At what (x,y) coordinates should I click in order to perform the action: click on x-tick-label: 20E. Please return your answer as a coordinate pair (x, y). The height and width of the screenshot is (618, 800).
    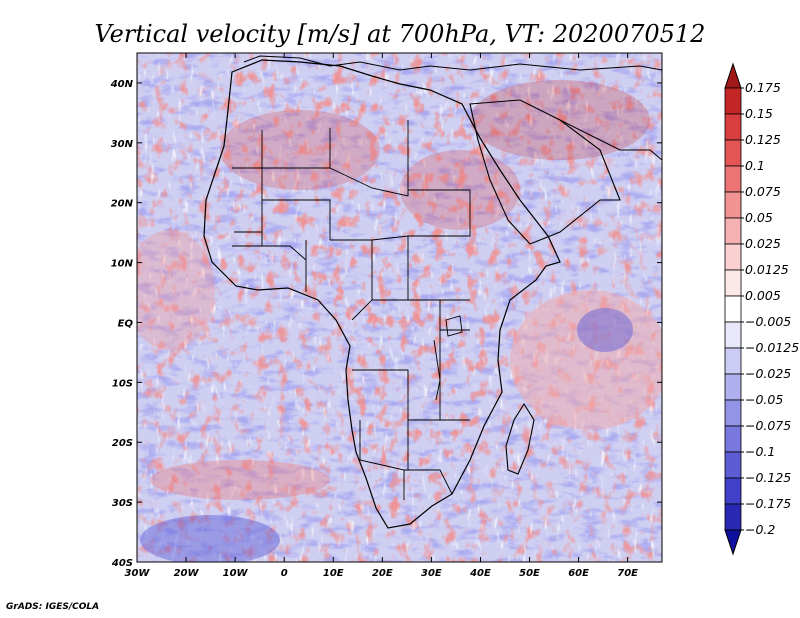
    Looking at the image, I should click on (382, 573).